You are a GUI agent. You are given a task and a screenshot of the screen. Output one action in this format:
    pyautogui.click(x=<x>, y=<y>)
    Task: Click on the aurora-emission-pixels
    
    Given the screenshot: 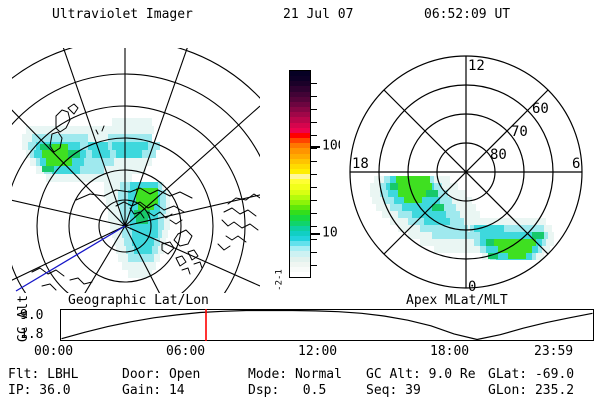 What is the action you would take?
    pyautogui.click(x=96, y=198)
    